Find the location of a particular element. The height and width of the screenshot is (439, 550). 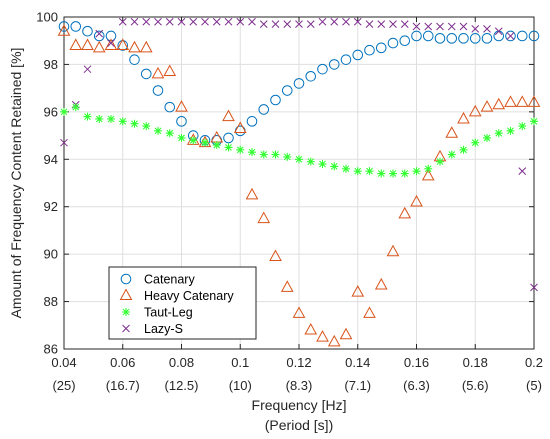

x-tick-label: 0.18 is located at coordinates (475, 362).